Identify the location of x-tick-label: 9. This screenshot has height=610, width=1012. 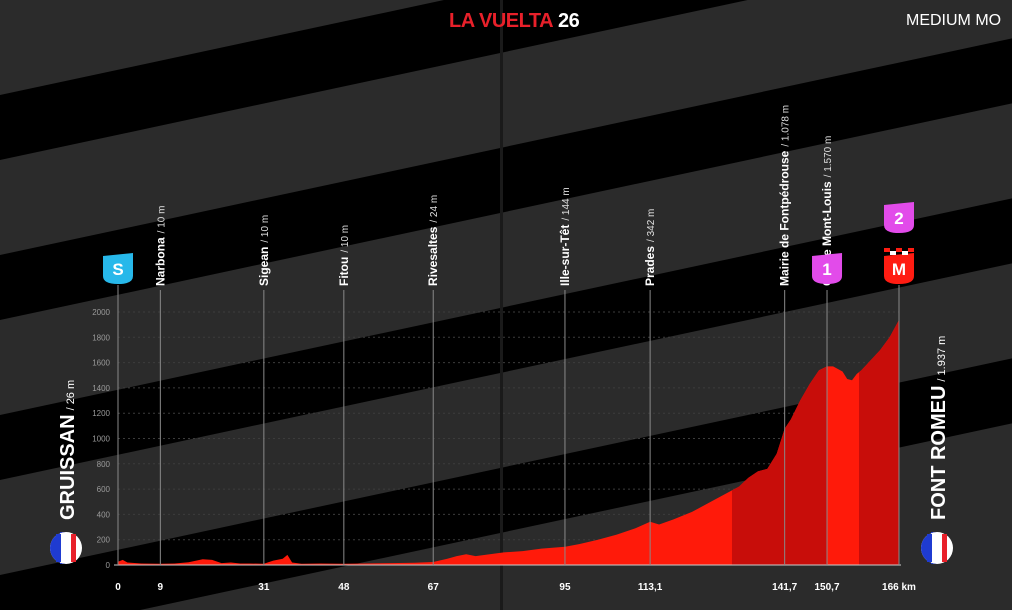
(161, 587).